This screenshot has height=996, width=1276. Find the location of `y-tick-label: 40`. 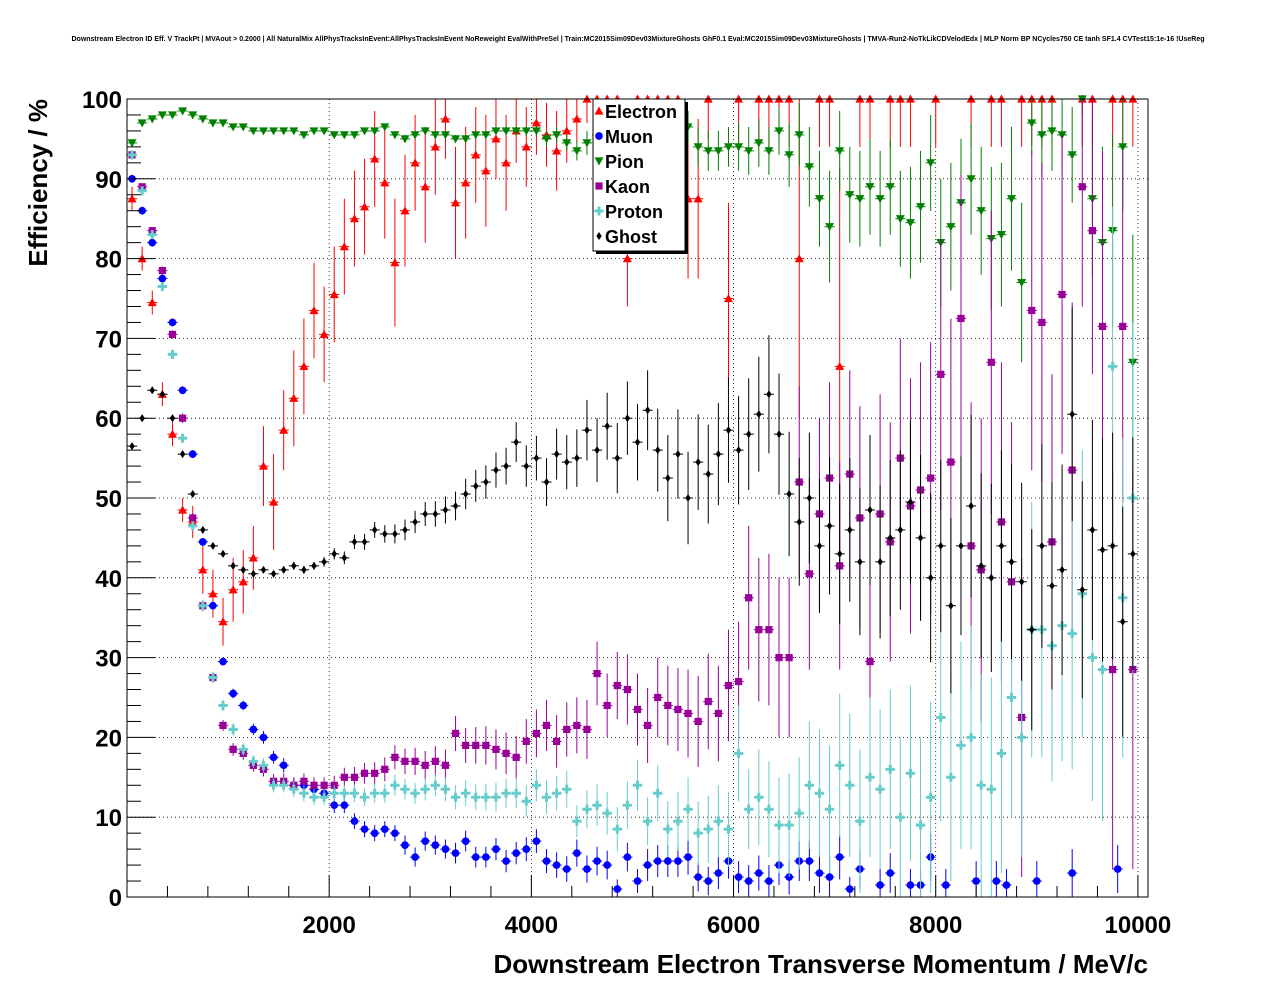

y-tick-label: 40 is located at coordinates (108, 579).